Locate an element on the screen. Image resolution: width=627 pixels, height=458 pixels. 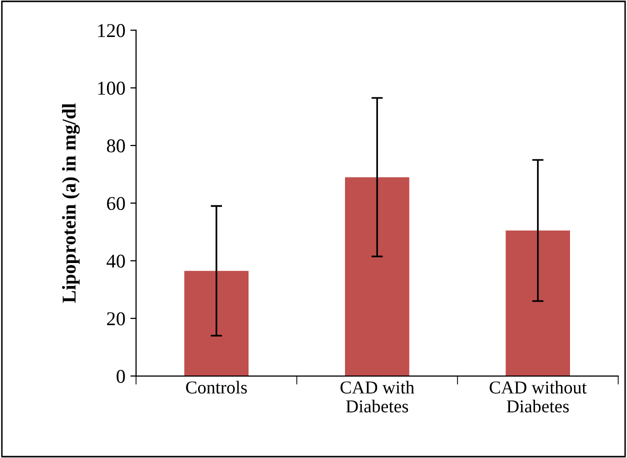
y-tick-label: 20 is located at coordinates (116, 319).